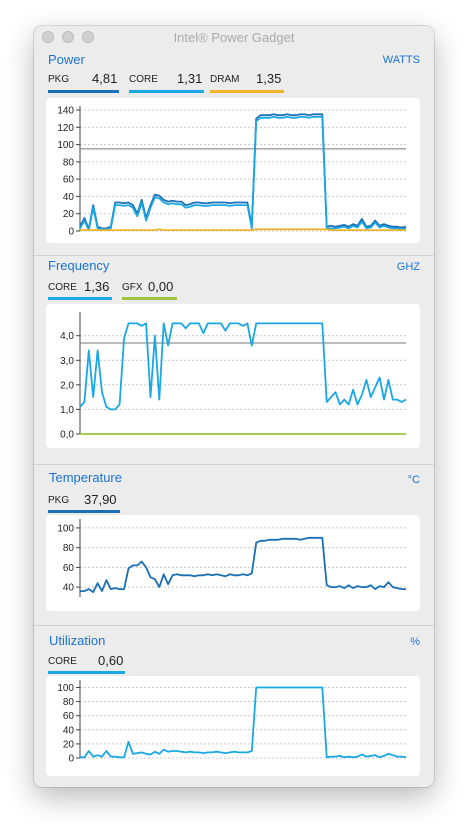 The height and width of the screenshot is (830, 468). What do you see at coordinates (190, 78) in the screenshot?
I see `metric-value: 1,31` at bounding box center [190, 78].